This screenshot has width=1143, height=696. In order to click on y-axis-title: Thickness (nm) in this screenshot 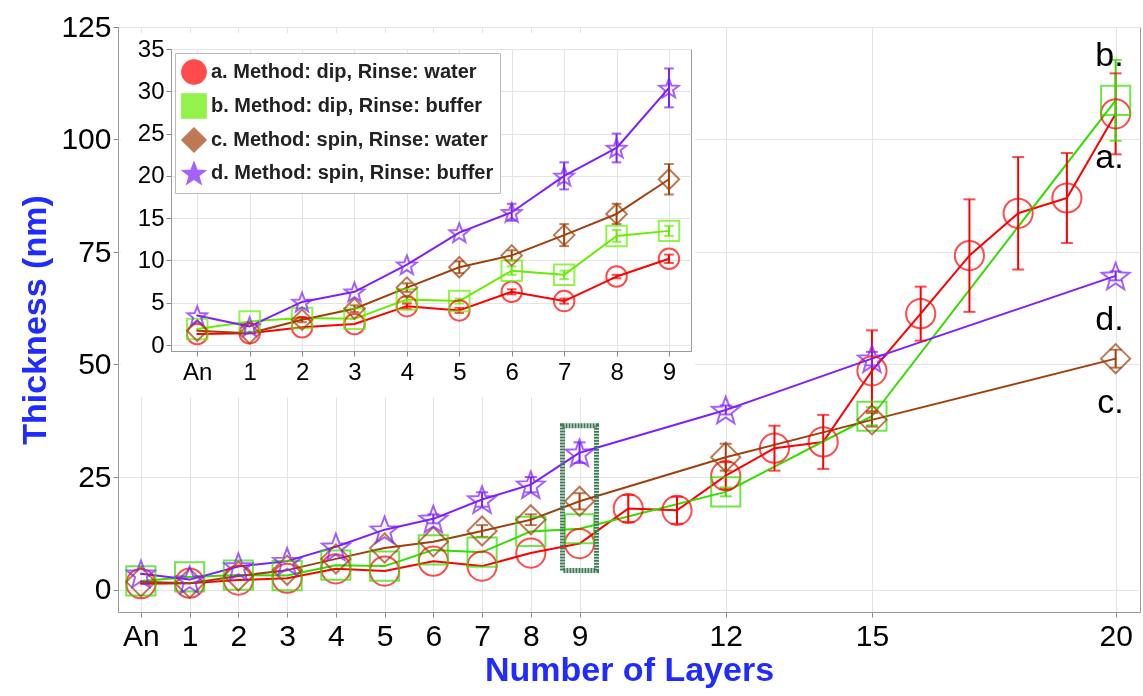, I will do `click(34, 320)`.